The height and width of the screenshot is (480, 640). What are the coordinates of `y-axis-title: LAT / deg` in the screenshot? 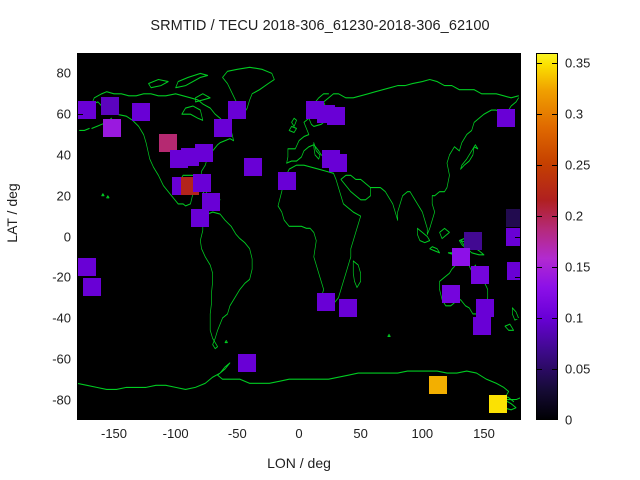 It's located at (12, 213).